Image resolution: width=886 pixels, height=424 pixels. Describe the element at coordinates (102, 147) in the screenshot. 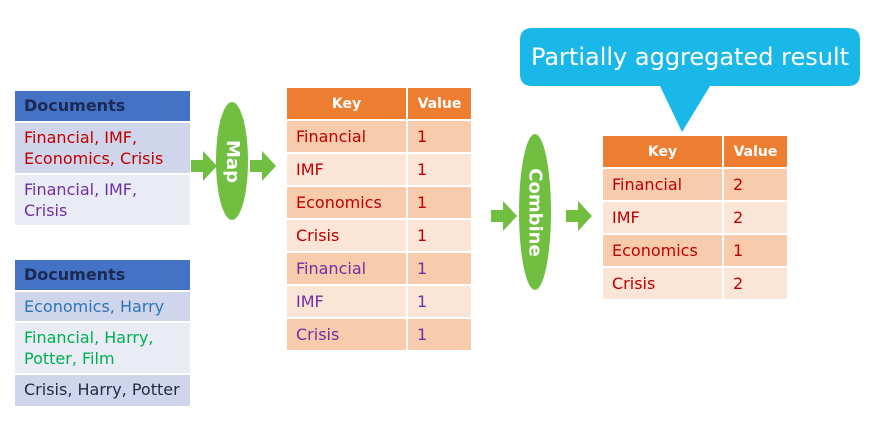

I see `document-row: Financial, IMF, Economics, Crisis` at that location.